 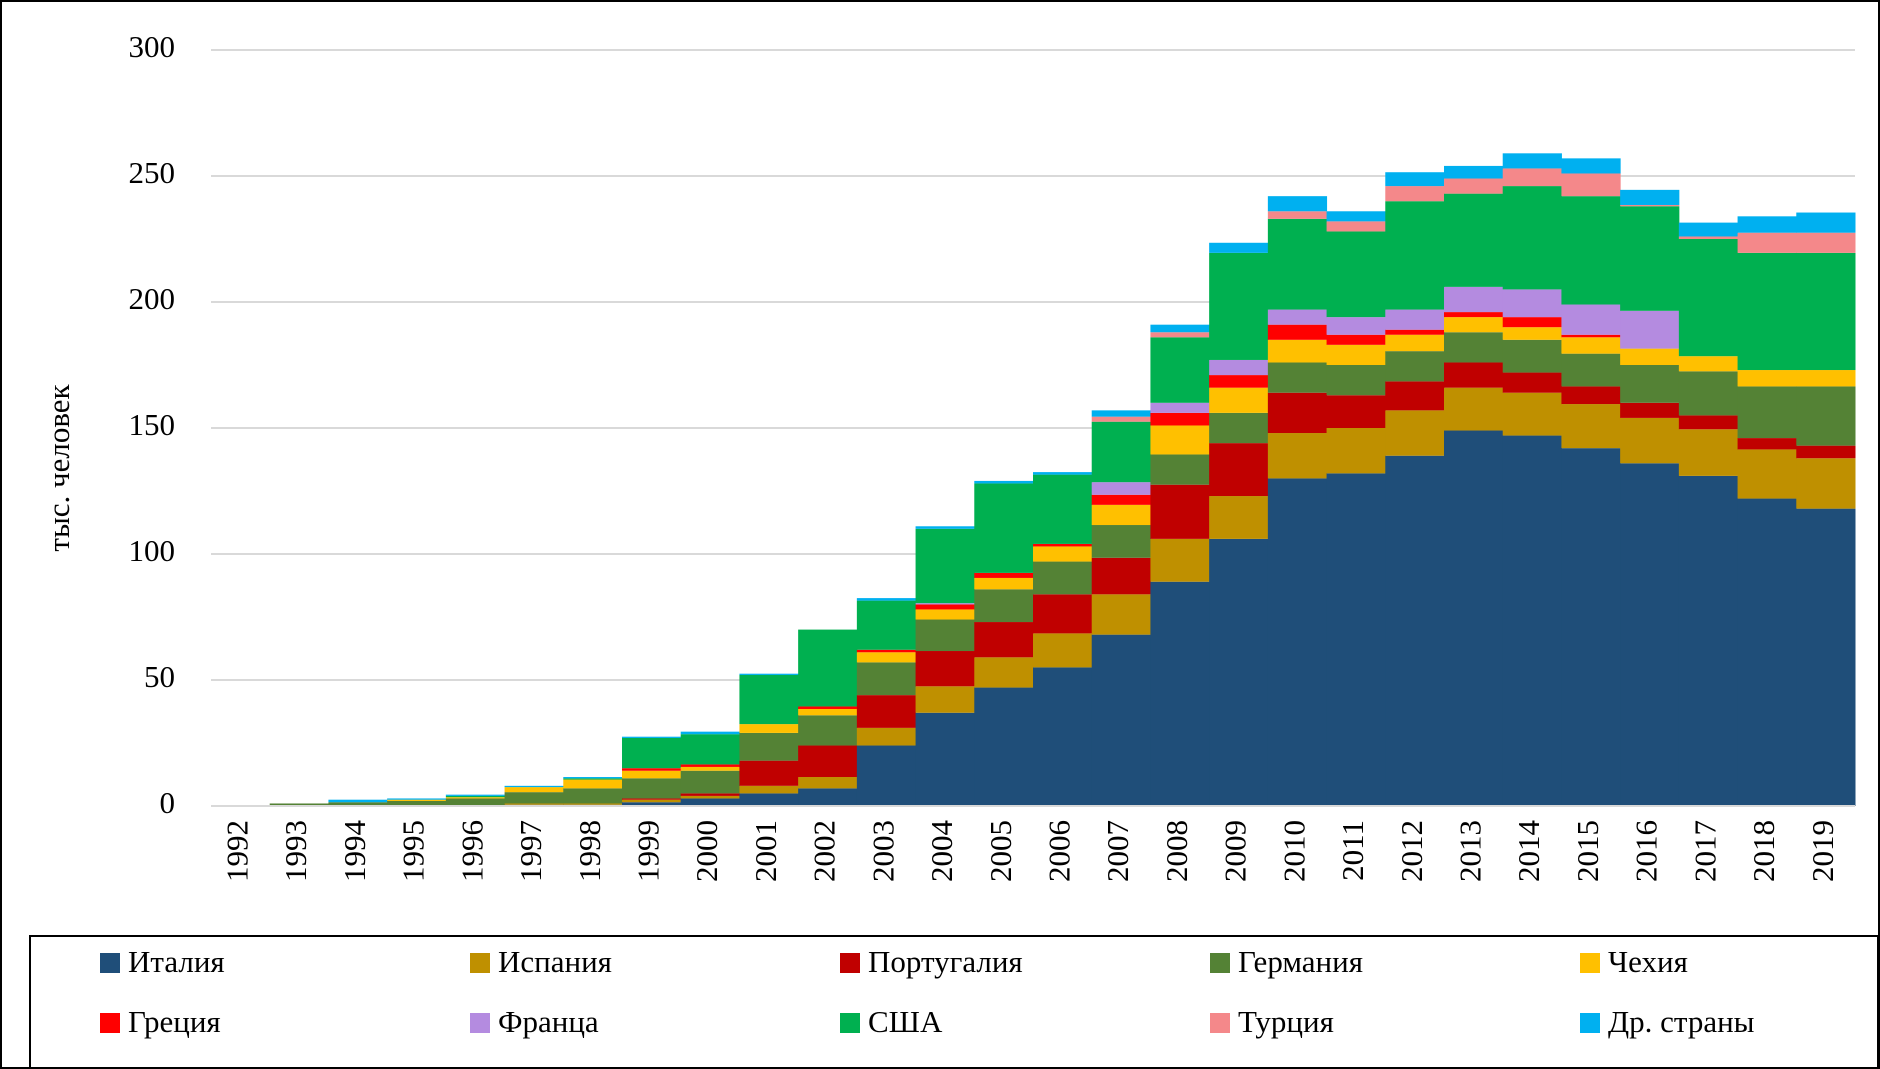 What do you see at coordinates (548, 1021) in the screenshot?
I see `legend-label: Франца` at bounding box center [548, 1021].